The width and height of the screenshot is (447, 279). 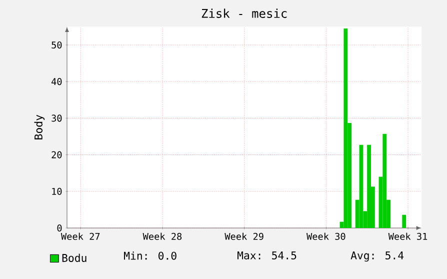 What do you see at coordinates (408, 236) in the screenshot?
I see `x-tick-label: Week 31` at bounding box center [408, 236].